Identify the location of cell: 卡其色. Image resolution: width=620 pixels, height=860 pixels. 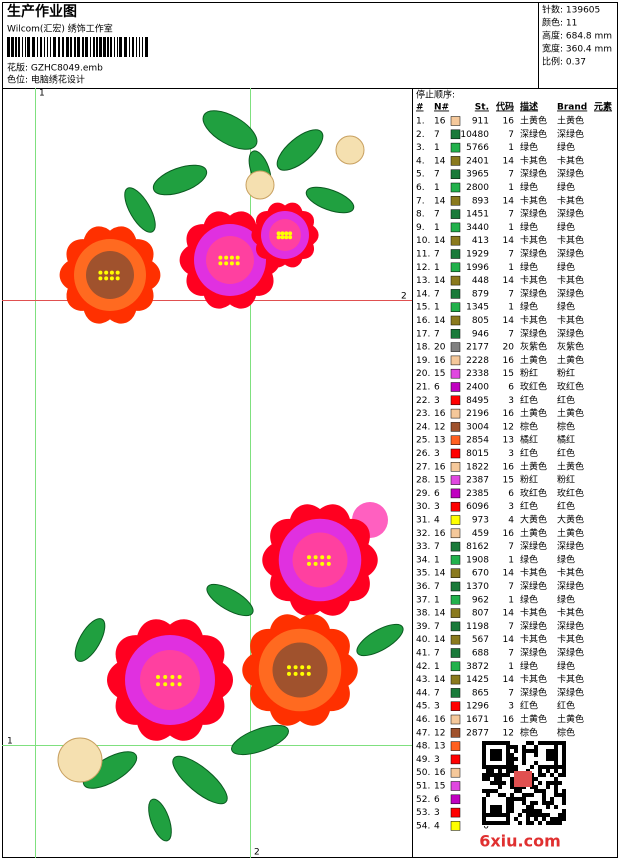
(533, 160).